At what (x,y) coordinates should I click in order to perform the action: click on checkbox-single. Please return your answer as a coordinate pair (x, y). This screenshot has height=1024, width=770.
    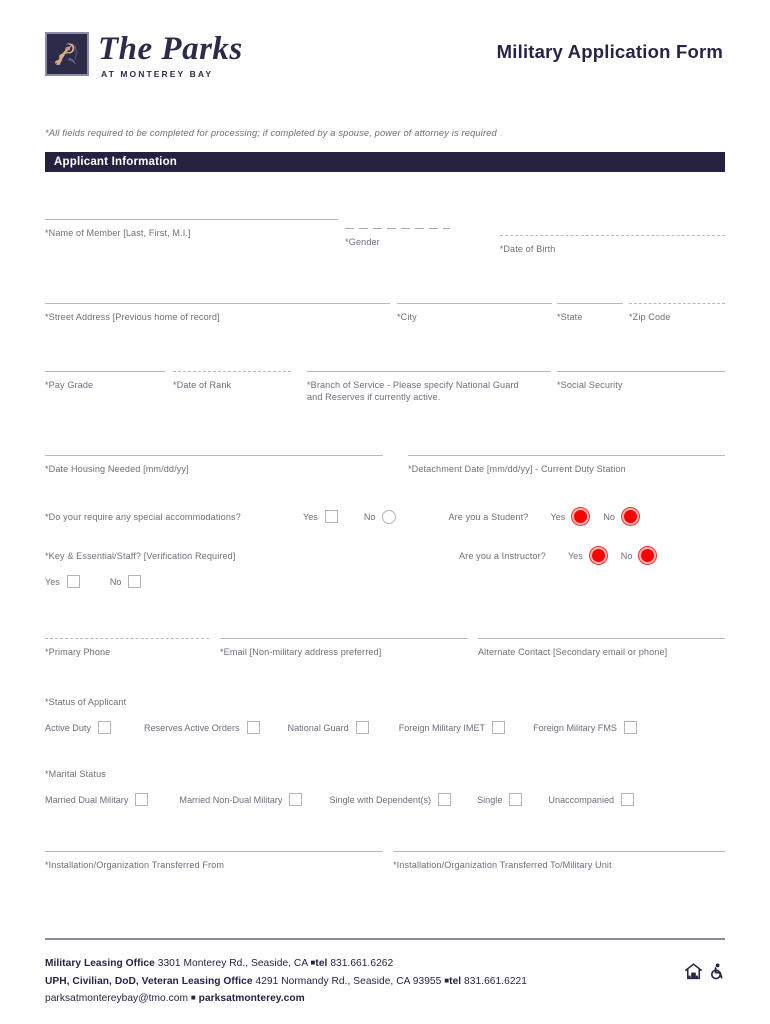
    Looking at the image, I should click on (516, 799).